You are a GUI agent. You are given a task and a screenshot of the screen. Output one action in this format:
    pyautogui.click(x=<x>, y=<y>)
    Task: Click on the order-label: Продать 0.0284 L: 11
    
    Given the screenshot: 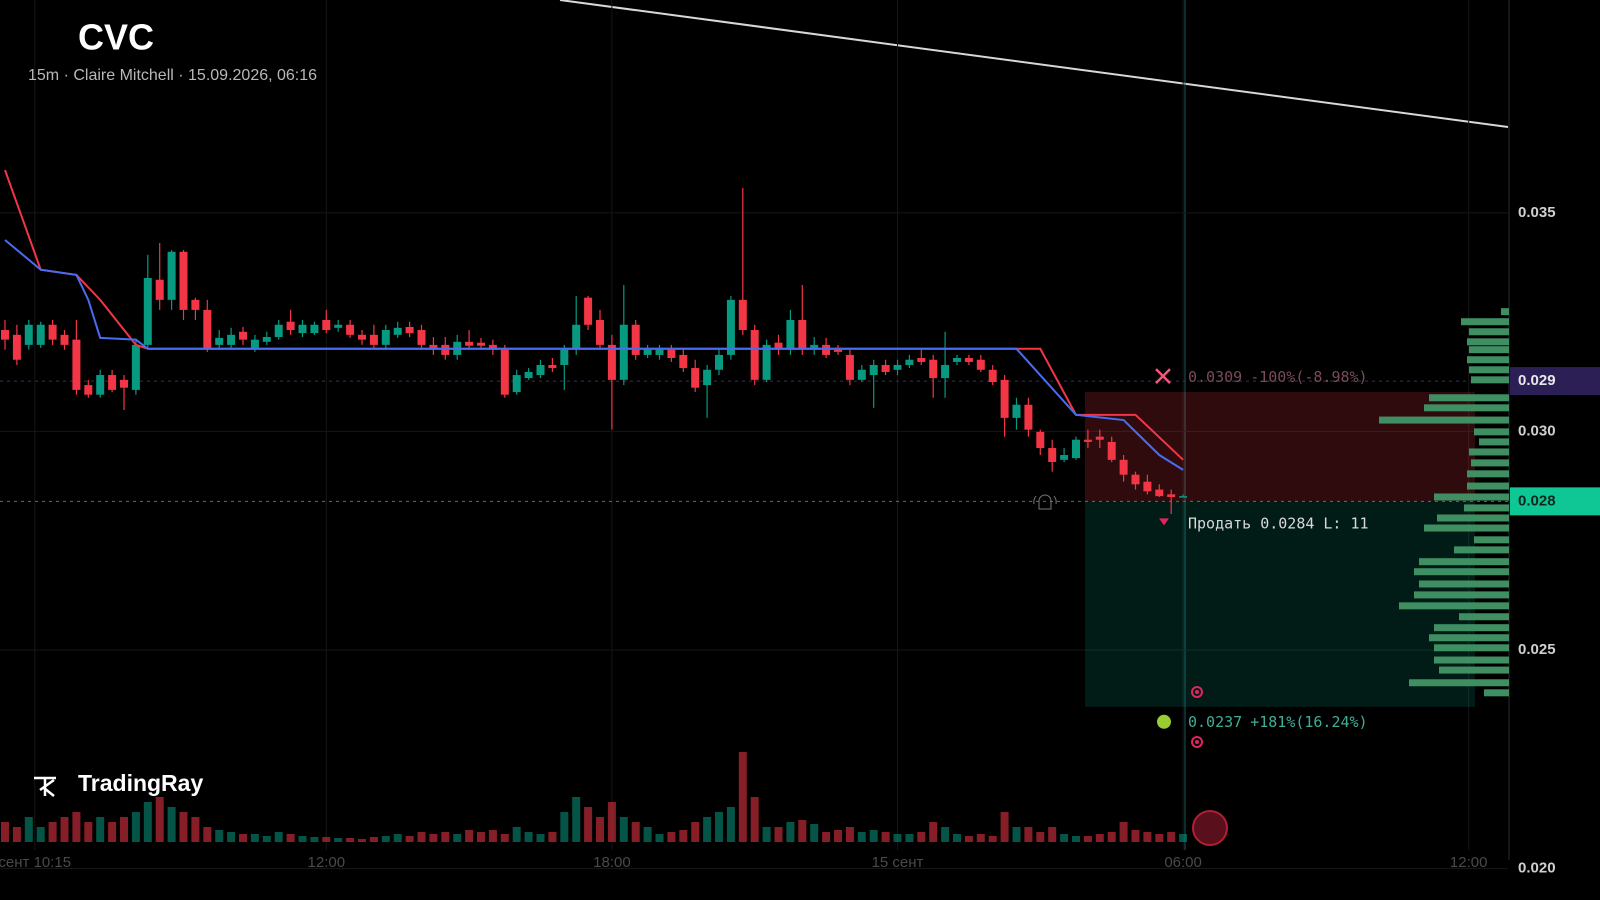 What is the action you would take?
    pyautogui.click(x=1278, y=523)
    